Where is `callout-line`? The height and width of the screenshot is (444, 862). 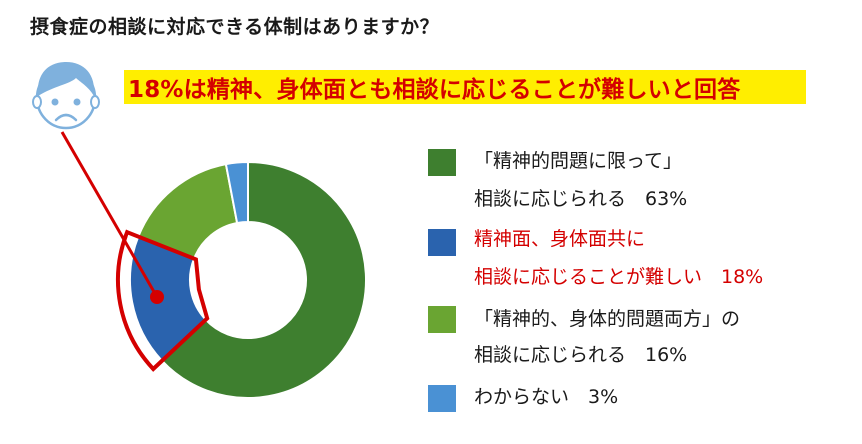 callout-line is located at coordinates (109, 214).